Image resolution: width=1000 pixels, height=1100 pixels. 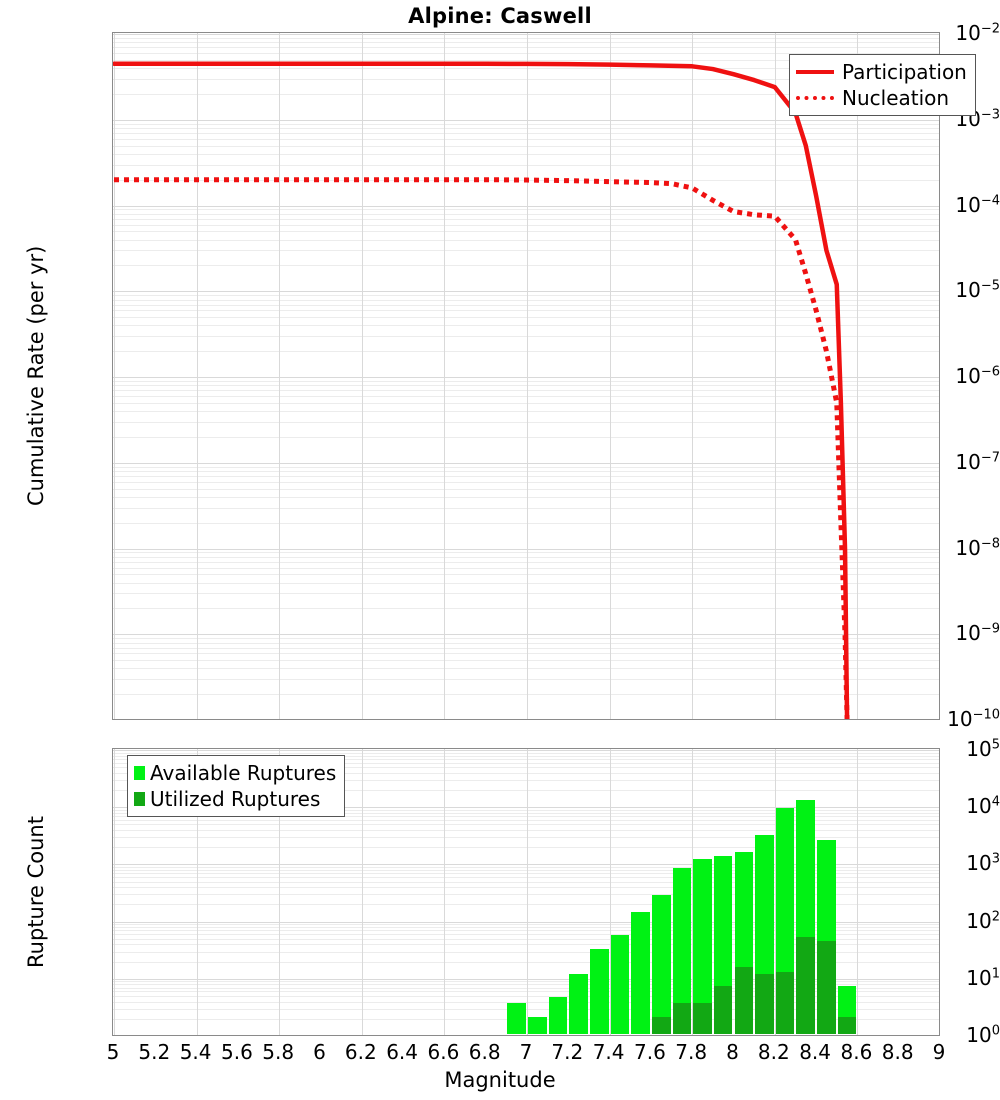 I want to click on x-tick-label: 5.2, so click(x=154, y=1052).